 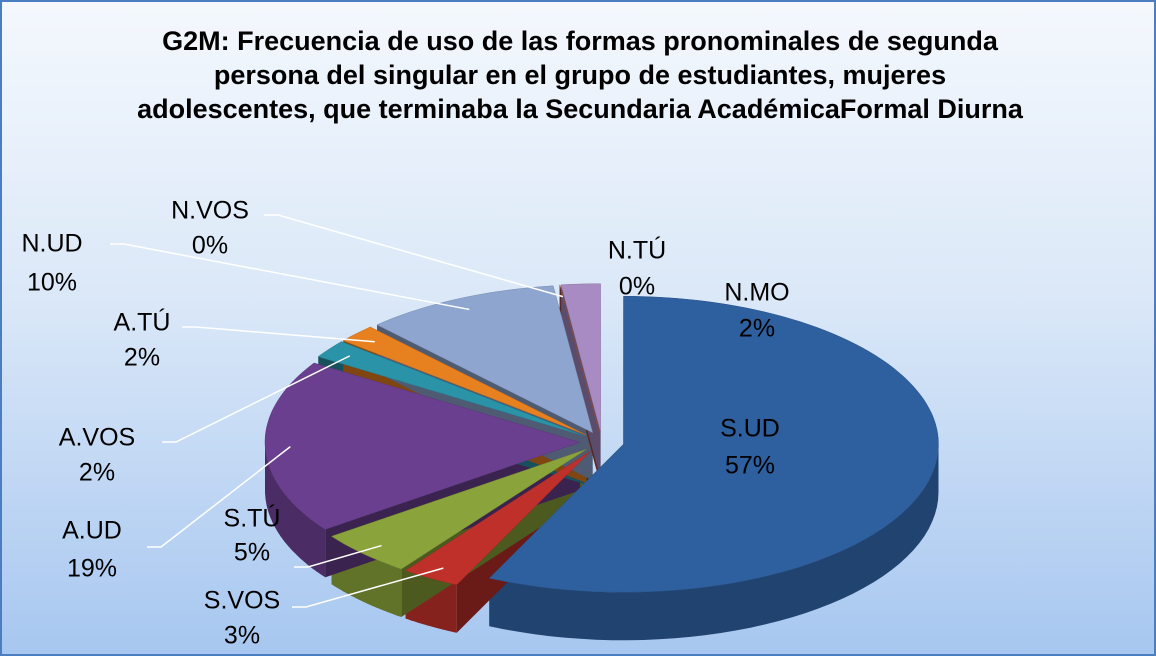 I want to click on slice-label: S.TÚ, so click(x=252, y=518).